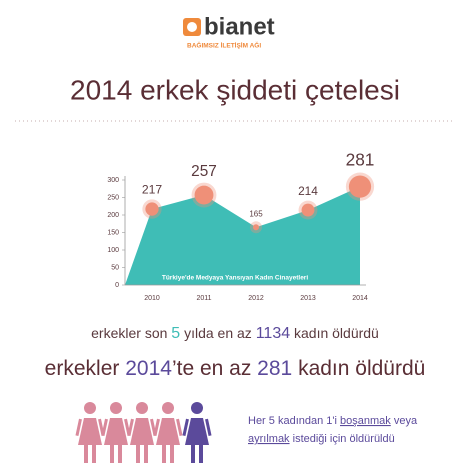 The image size is (470, 468). I want to click on statement-number: 281, so click(274, 368).